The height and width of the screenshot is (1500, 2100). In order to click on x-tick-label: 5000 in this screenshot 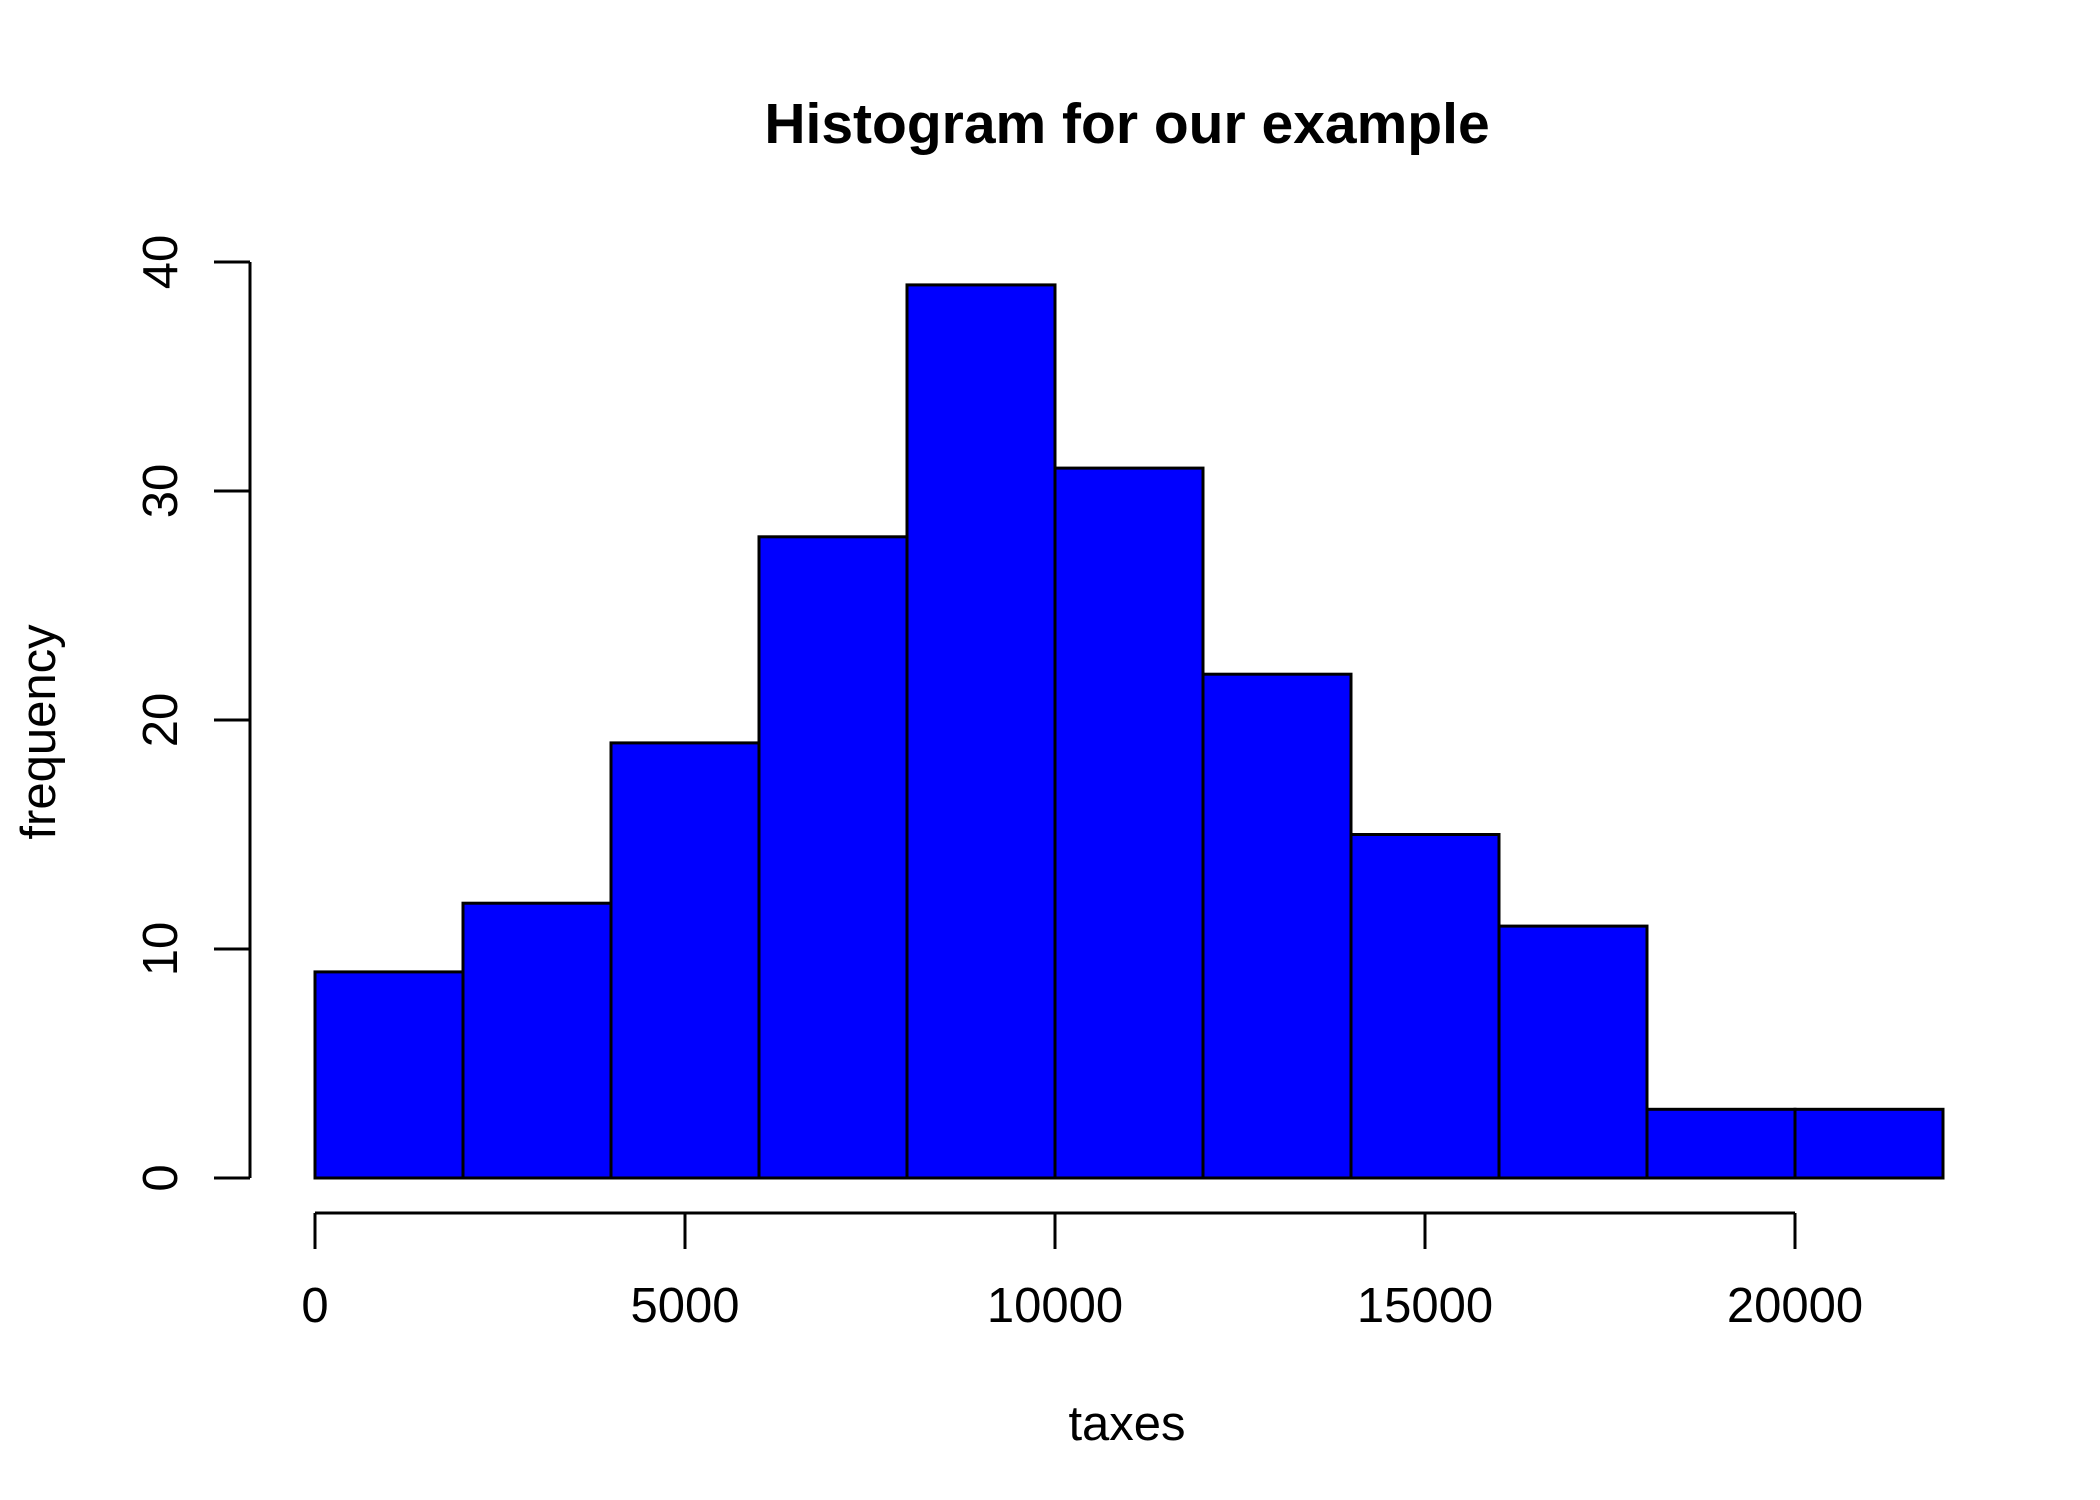, I will do `click(684, 1306)`.